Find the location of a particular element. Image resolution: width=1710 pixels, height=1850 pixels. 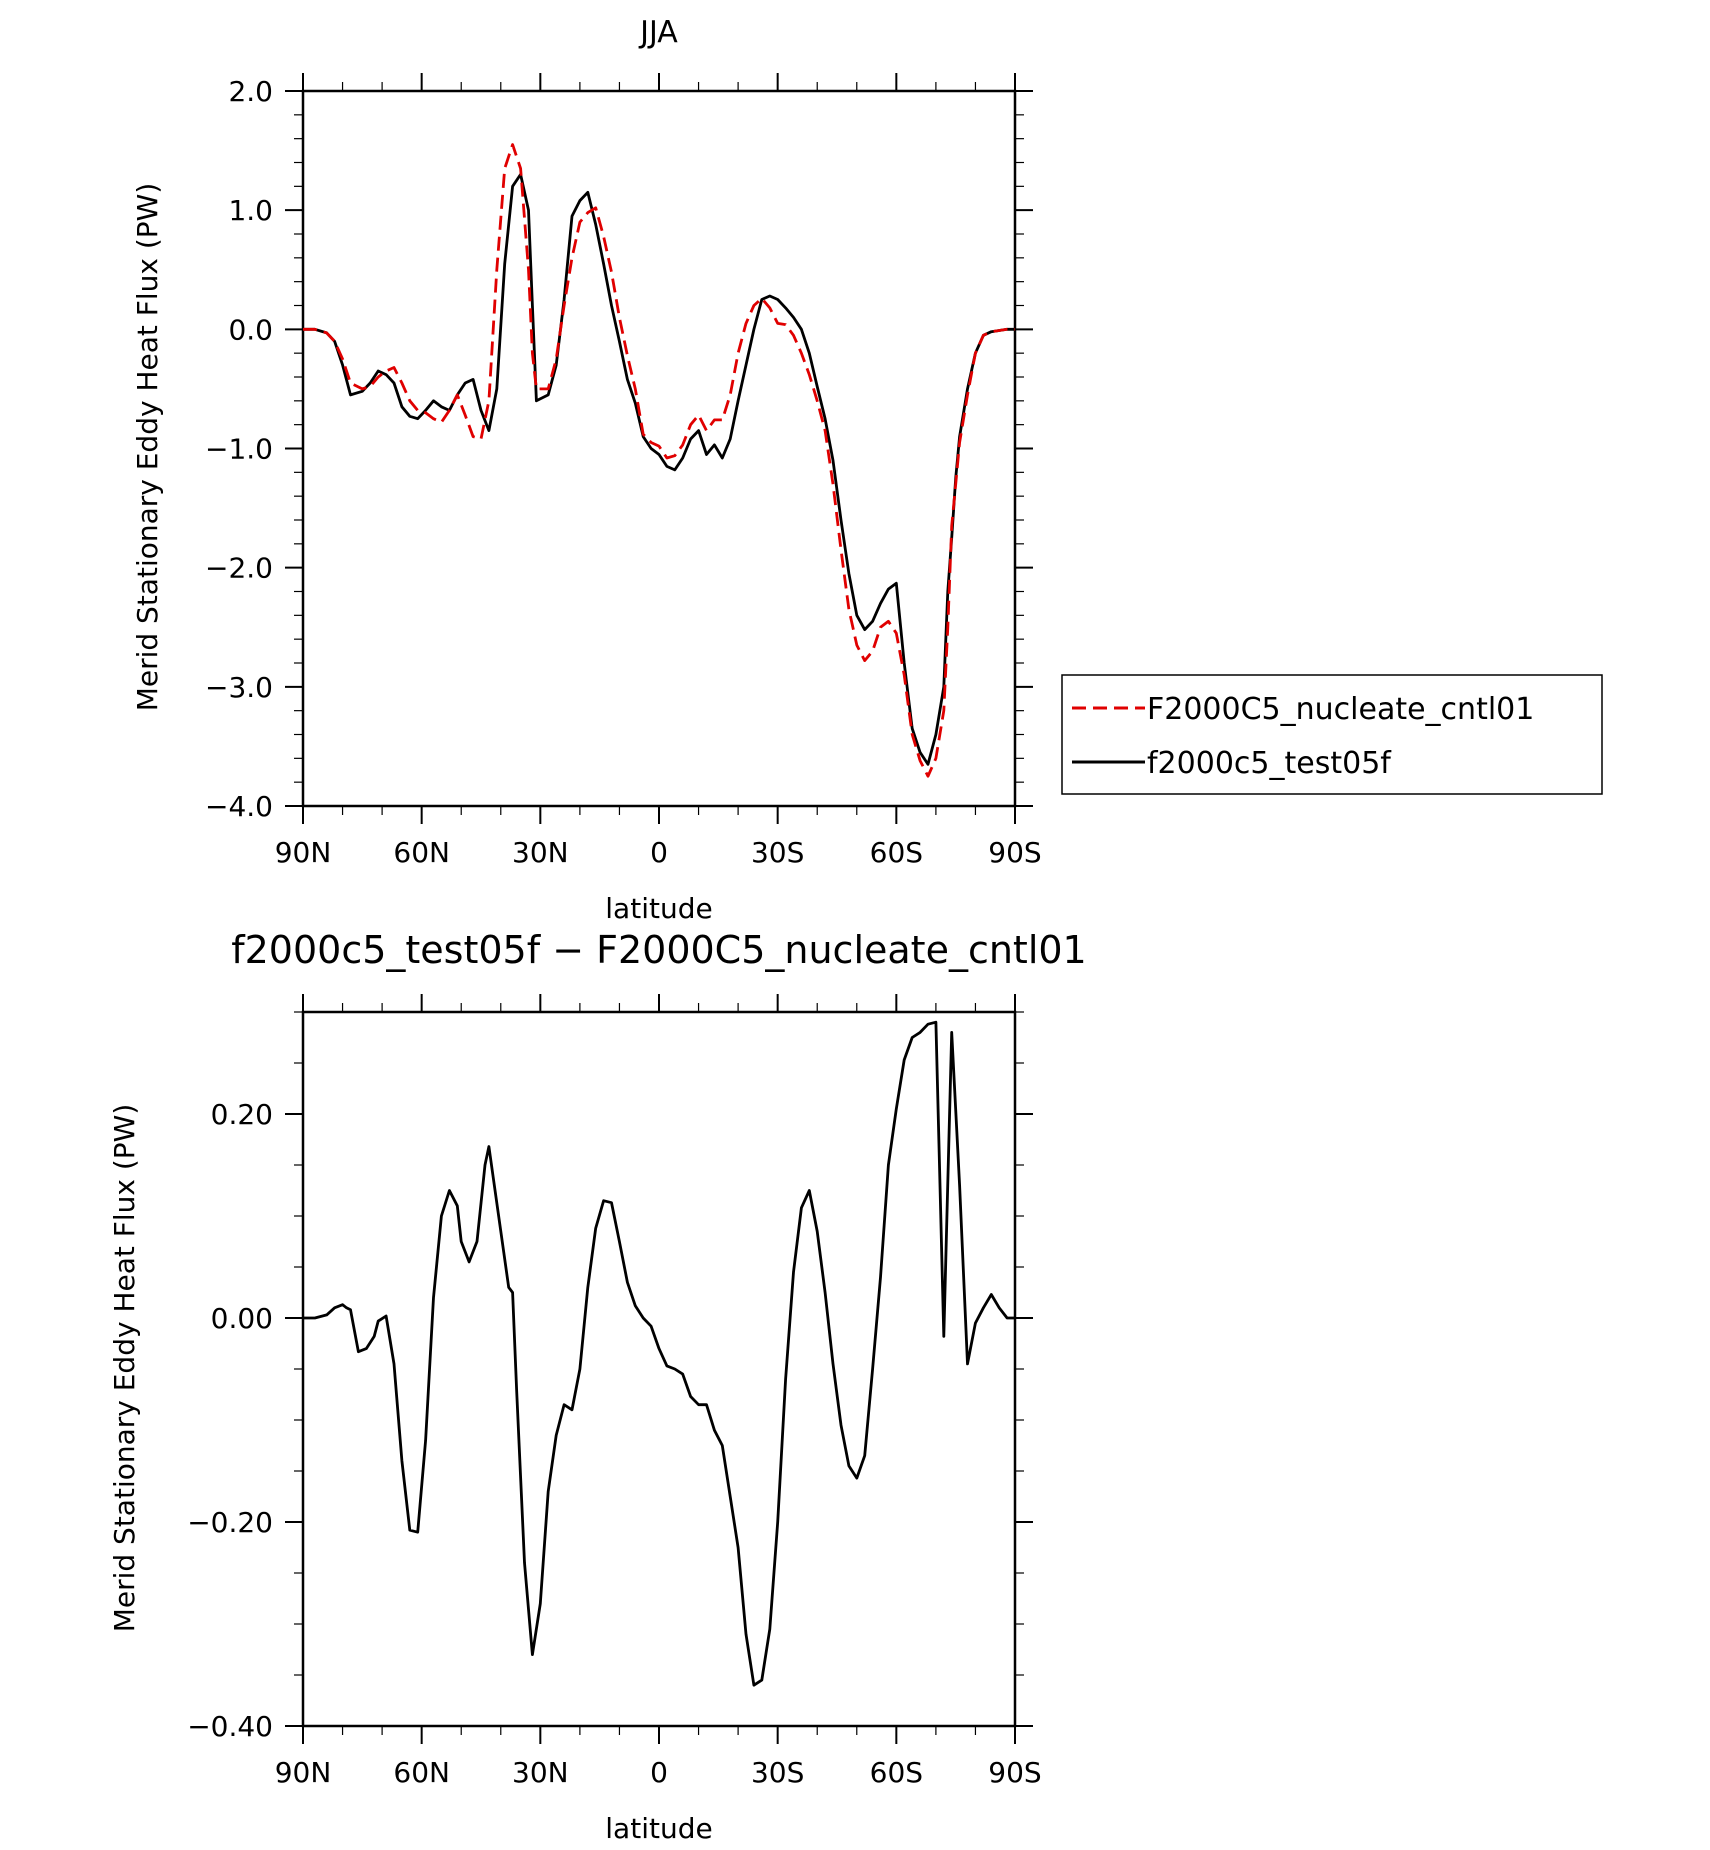

series-line-f2000c5_test05f is located at coordinates (659, 469).